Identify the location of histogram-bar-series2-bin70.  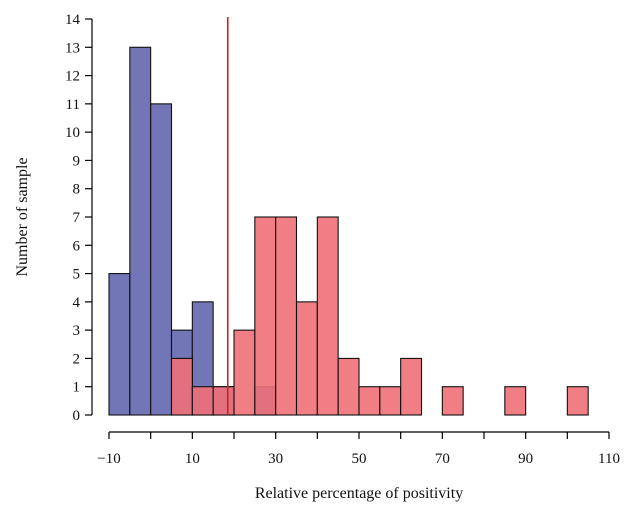
(452, 401).